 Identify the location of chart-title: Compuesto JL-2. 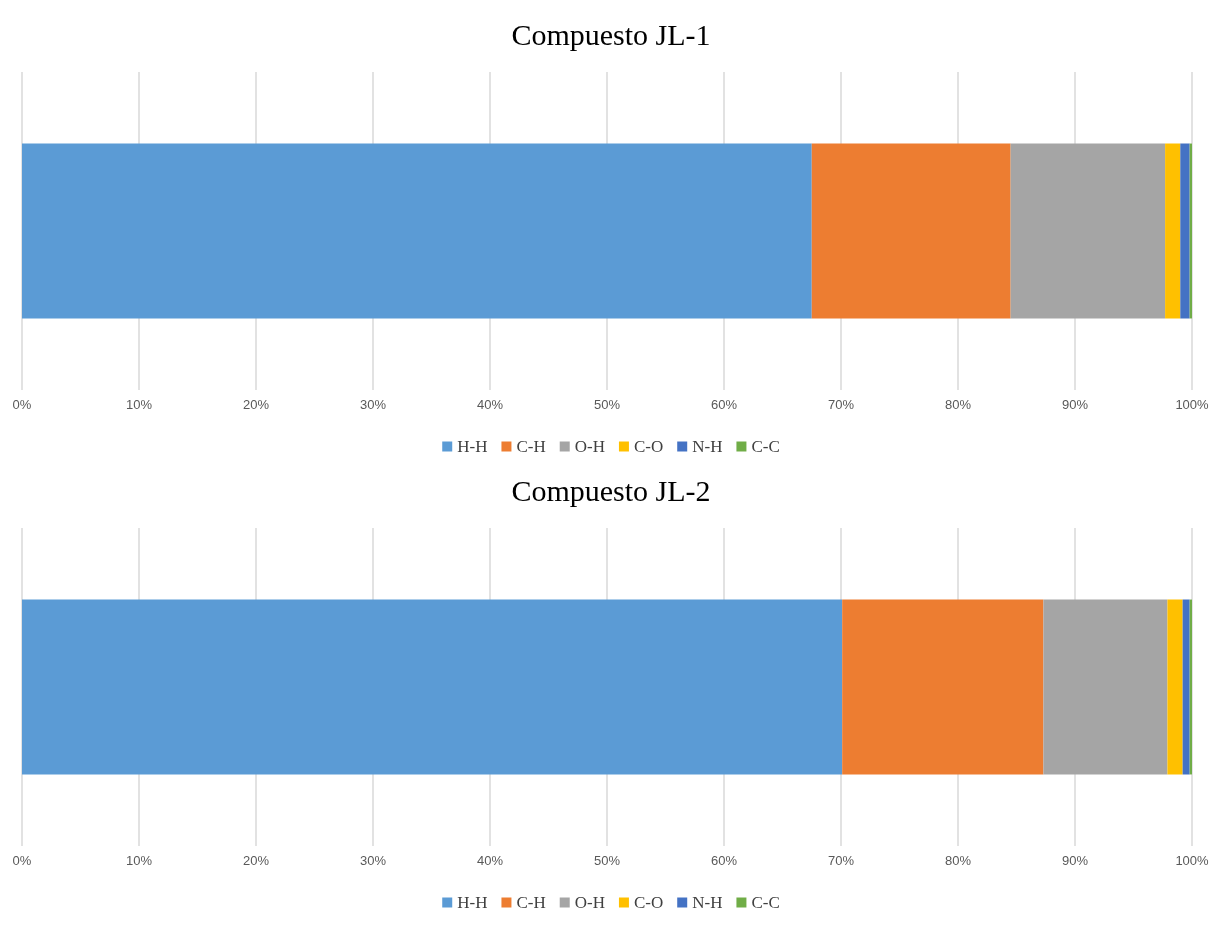
(611, 490).